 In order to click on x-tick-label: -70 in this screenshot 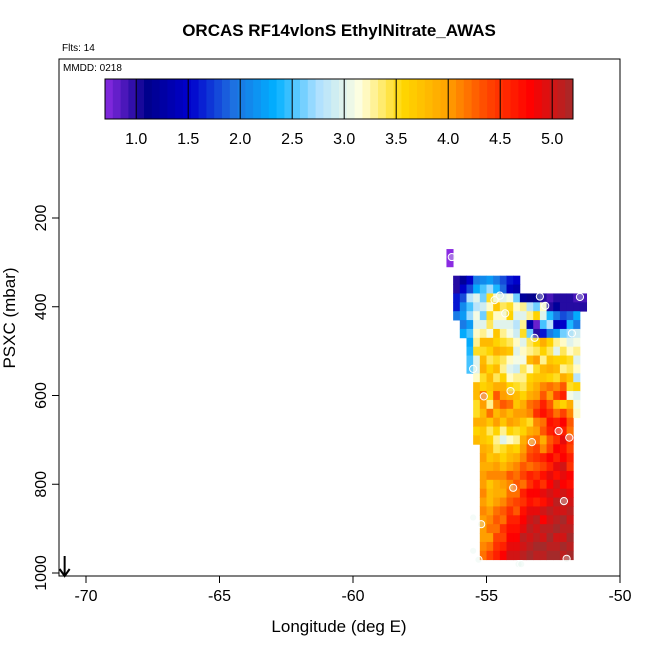, I will do `click(85, 596)`.